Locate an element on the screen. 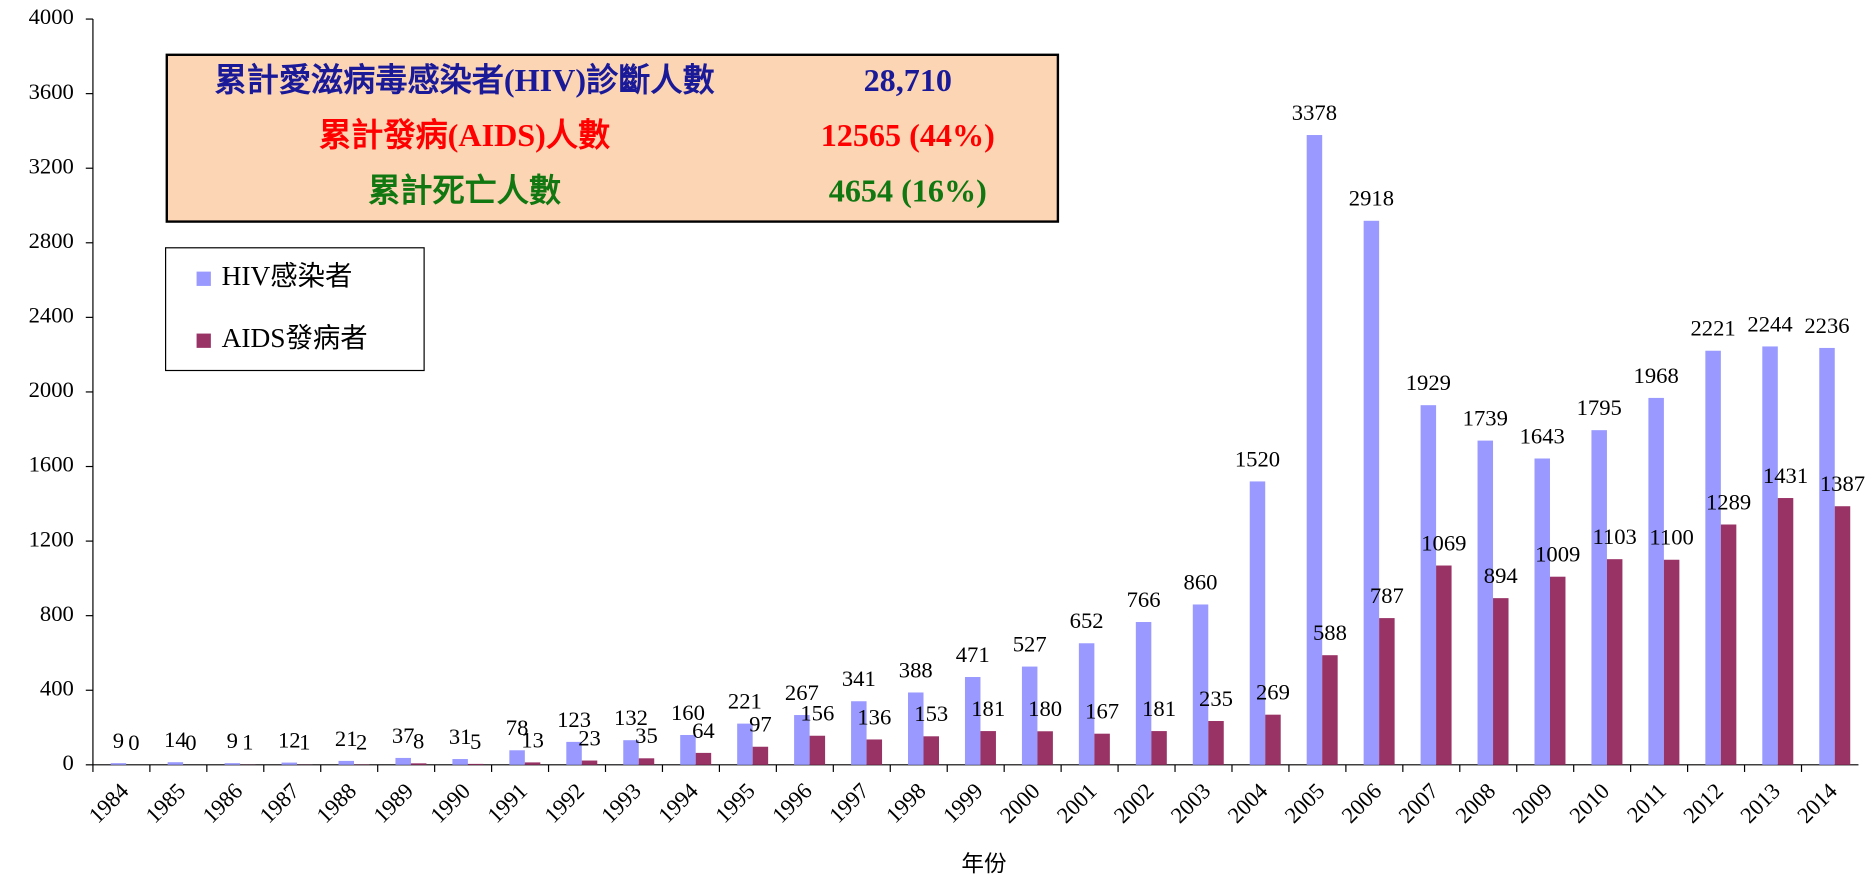  data-label: 588 is located at coordinates (1330, 632).